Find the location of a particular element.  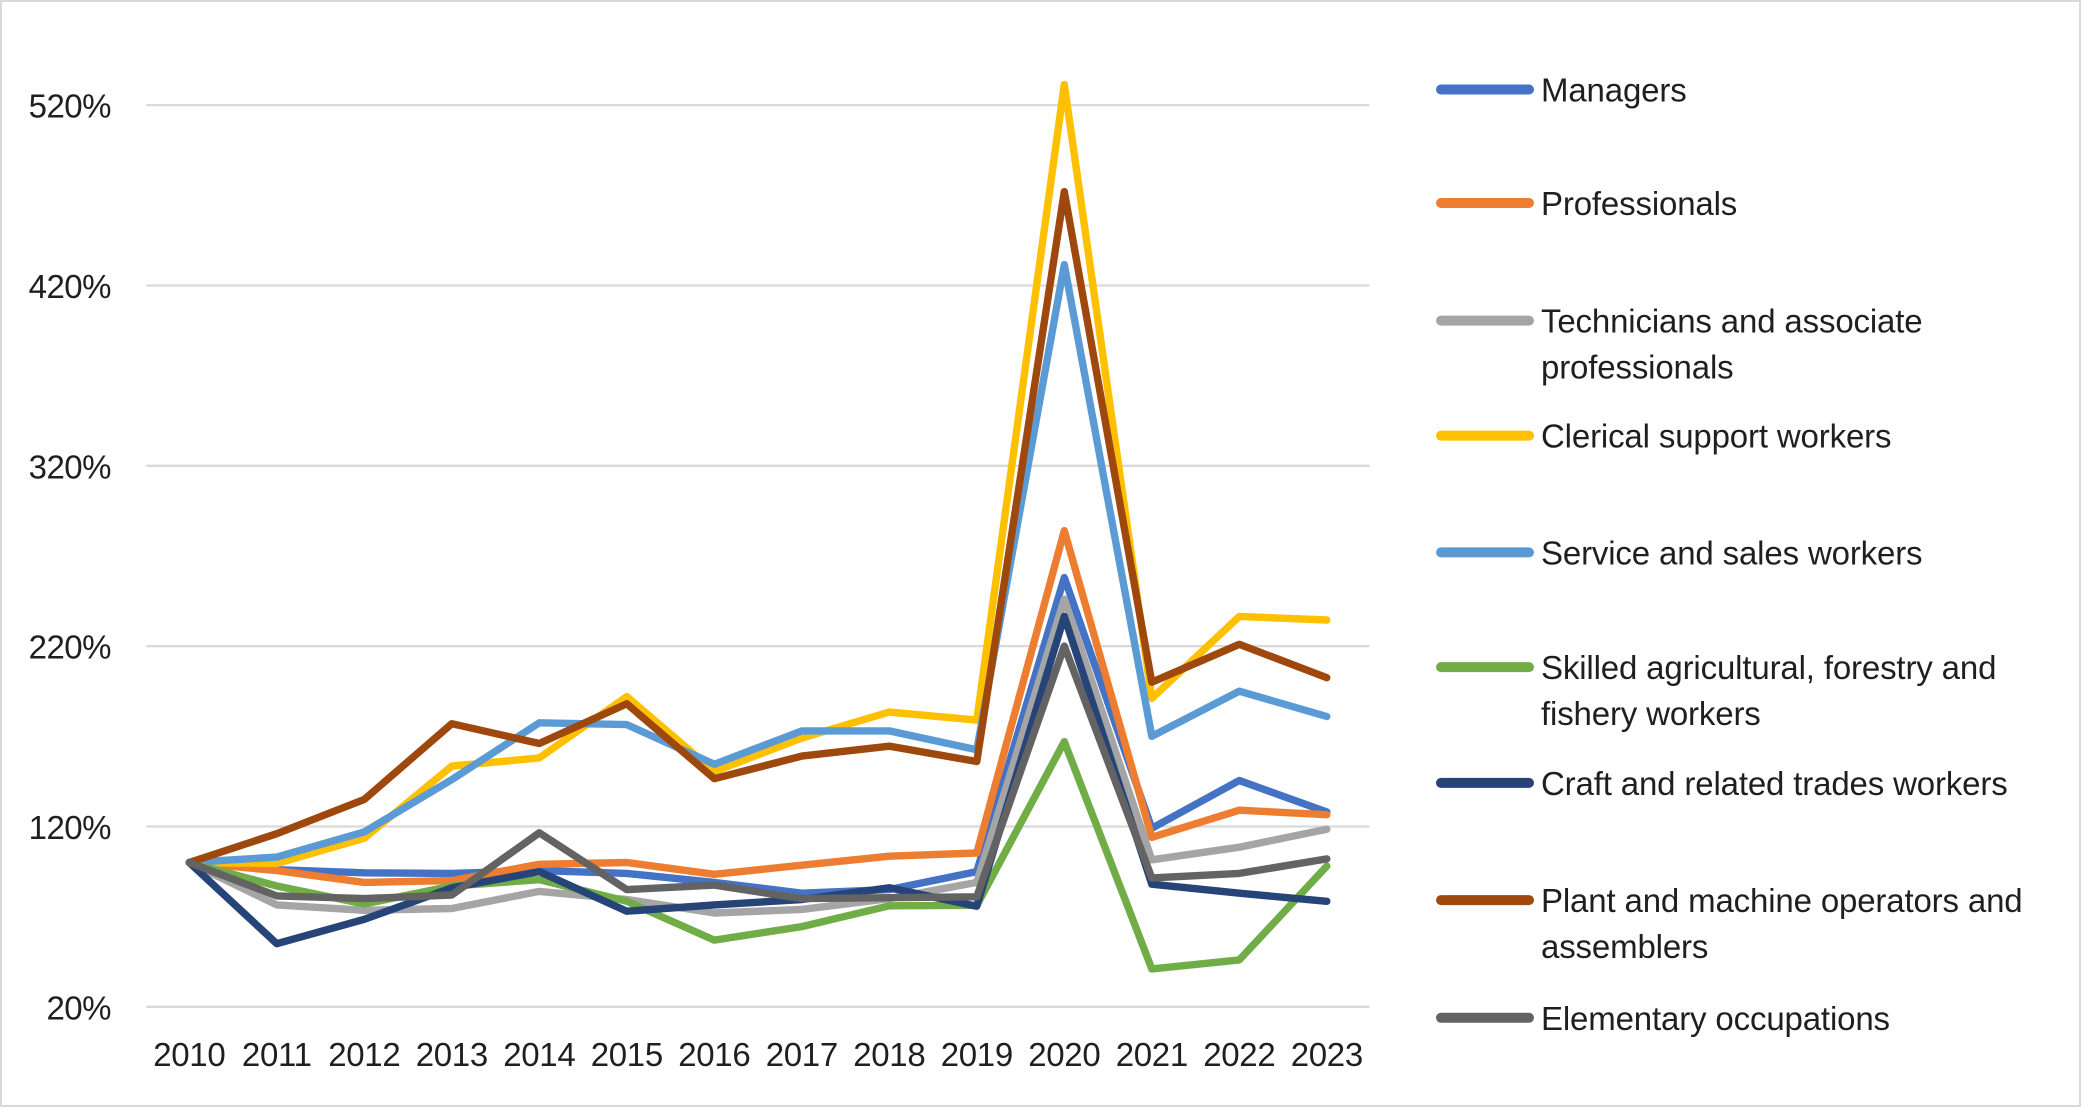

svg-text: 2019 is located at coordinates (977, 1054).